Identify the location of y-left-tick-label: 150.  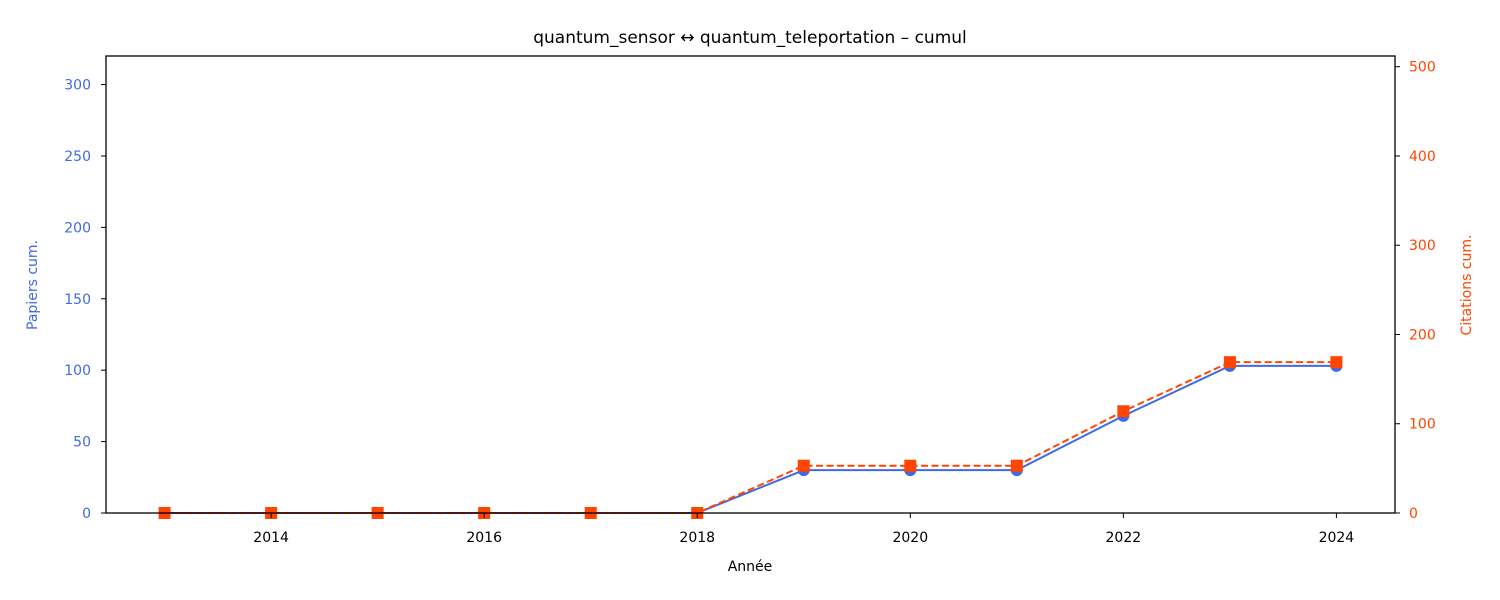
(77, 300).